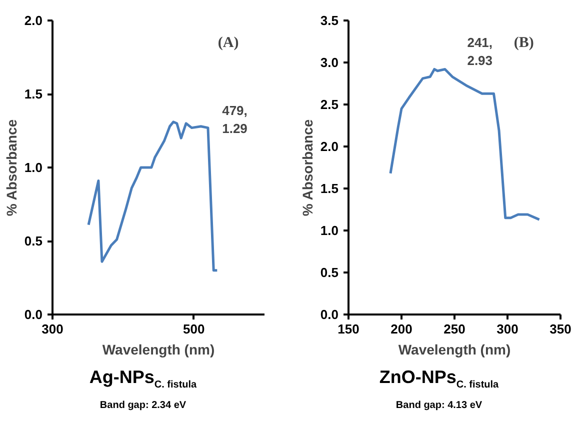 This screenshot has width=573, height=434. Describe the element at coordinates (329, 62) in the screenshot. I see `y-tick-label: 3.0` at that location.